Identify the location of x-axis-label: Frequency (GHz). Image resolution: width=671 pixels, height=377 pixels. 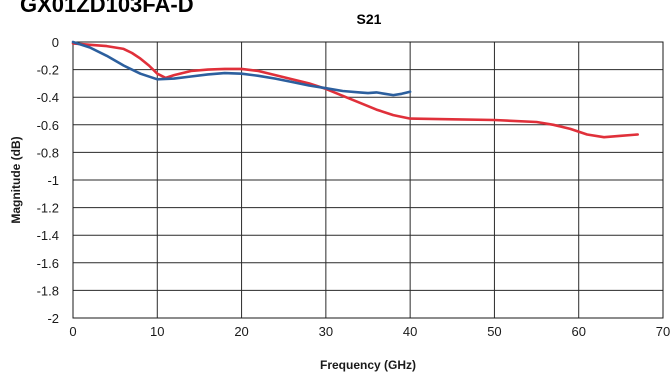
(368, 365).